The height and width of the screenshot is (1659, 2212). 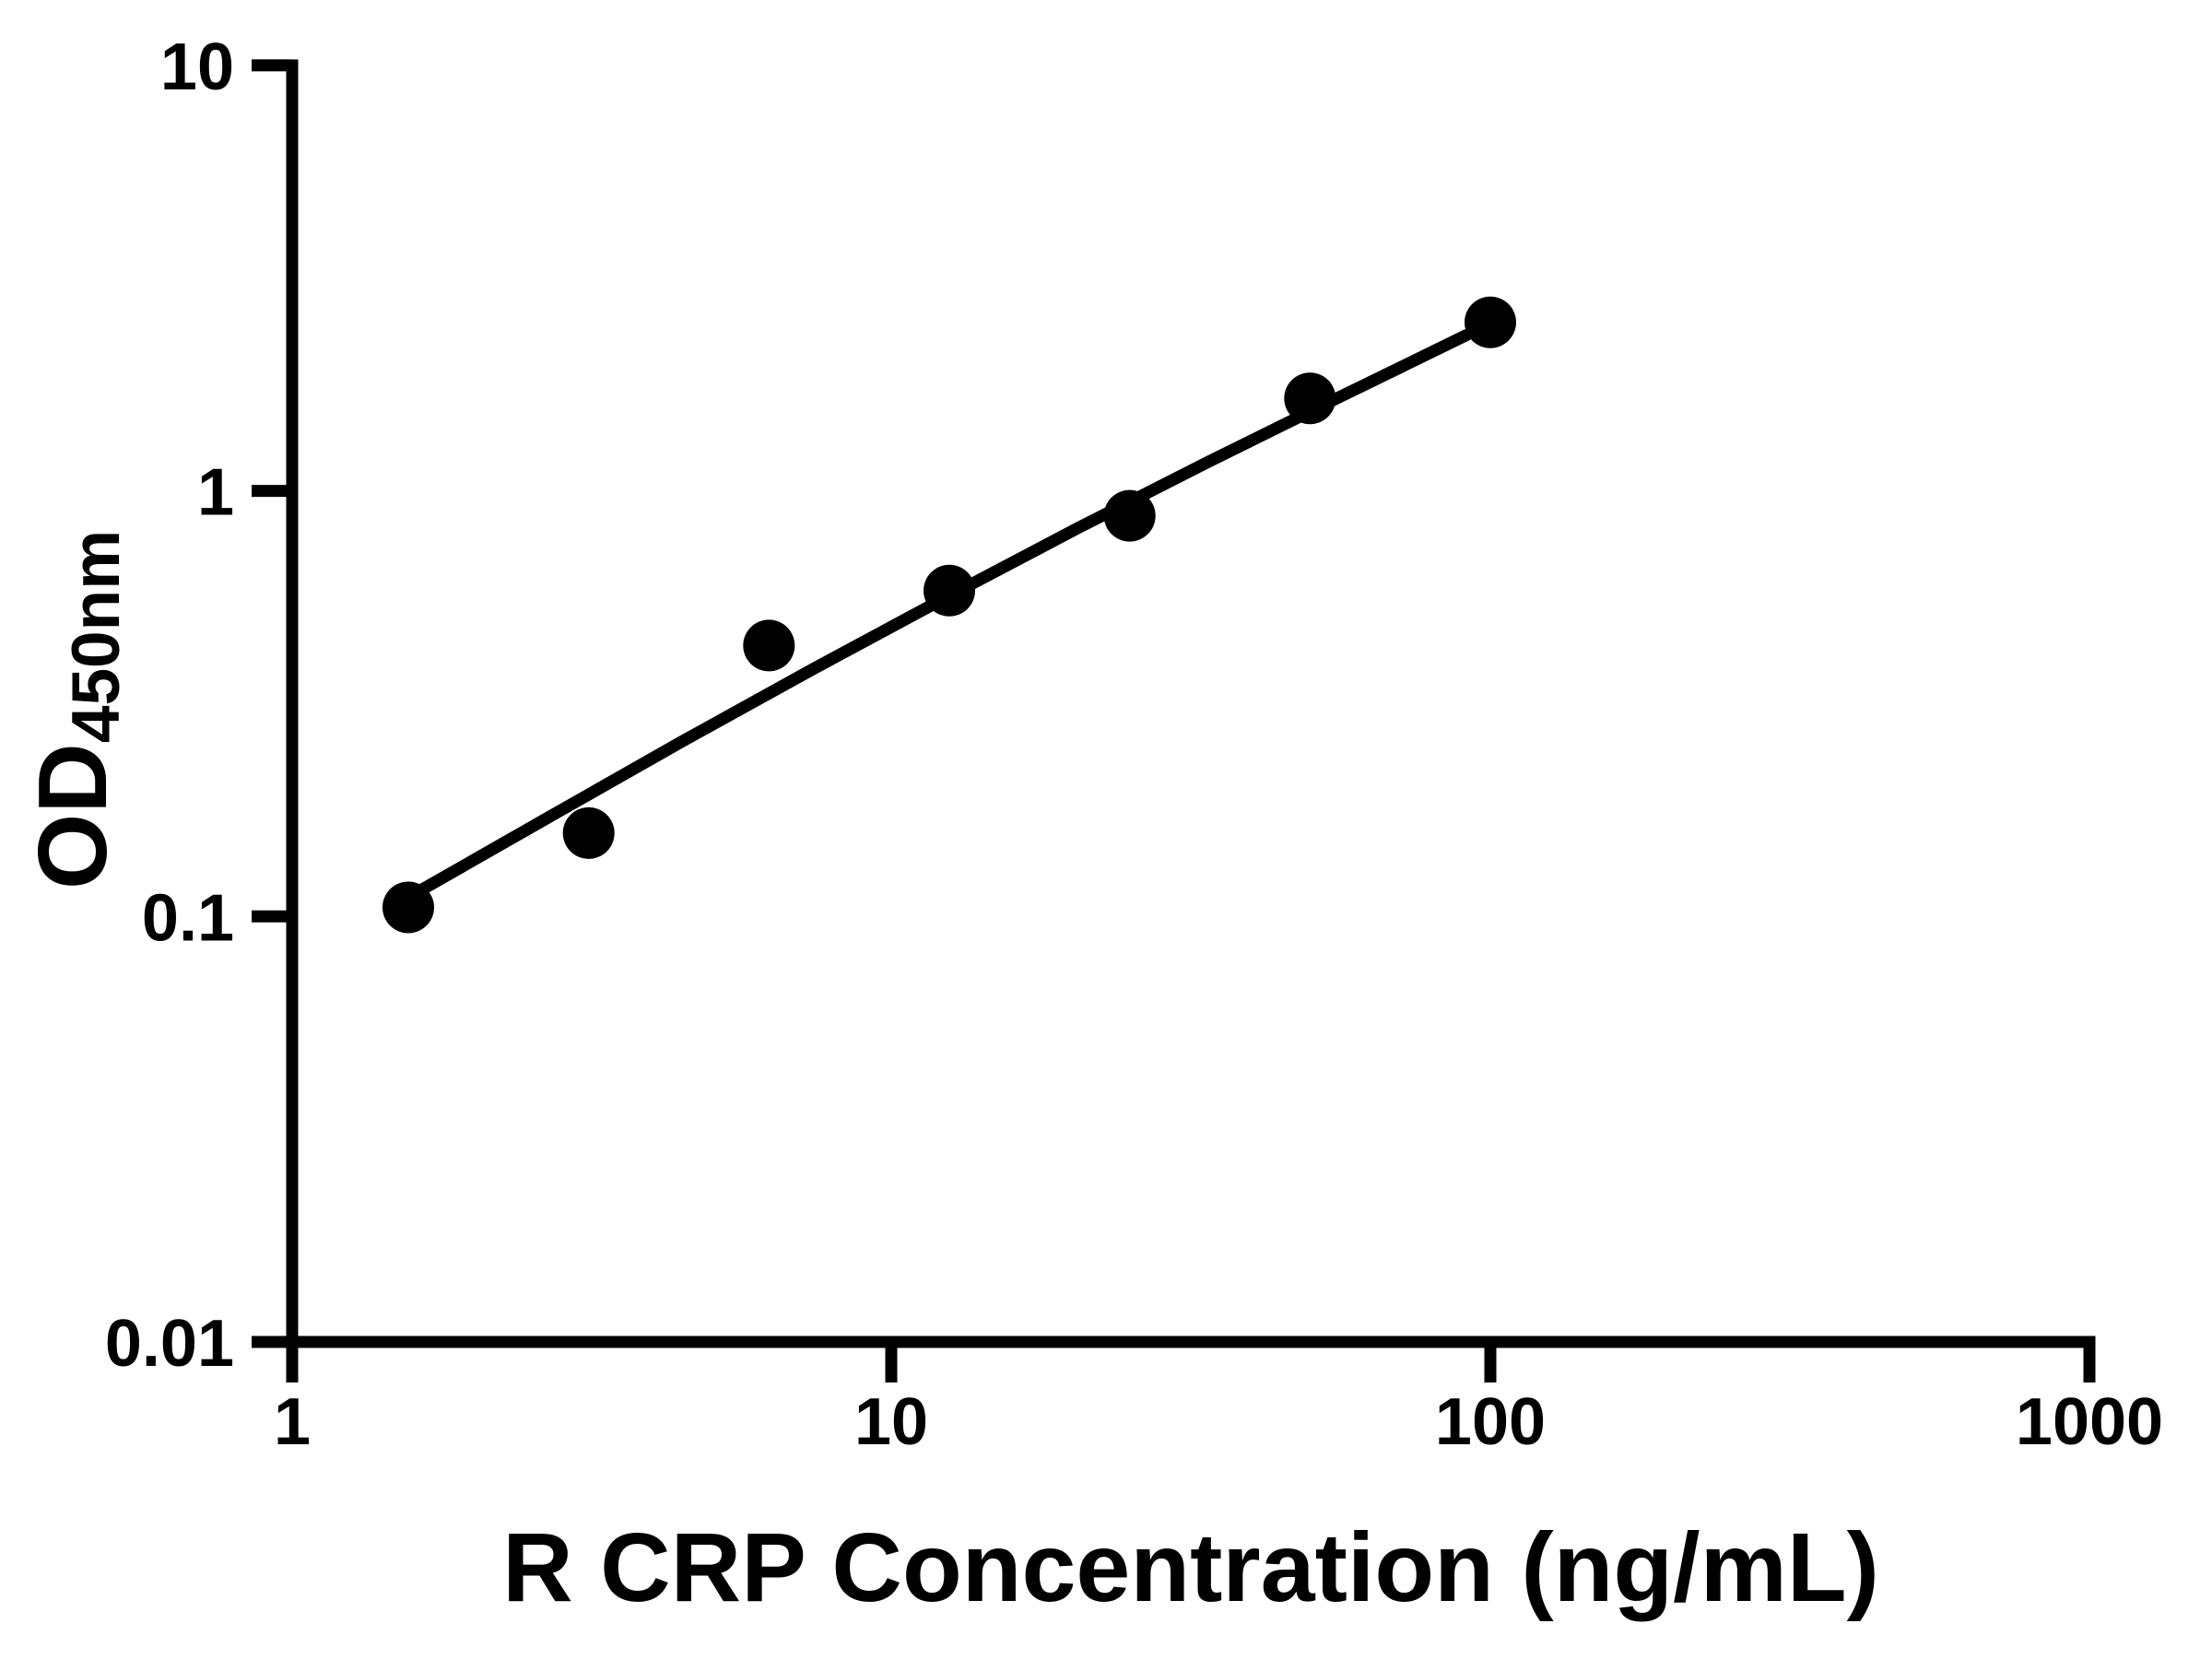 What do you see at coordinates (272, 703) in the screenshot?
I see `y-axis-ticks` at bounding box center [272, 703].